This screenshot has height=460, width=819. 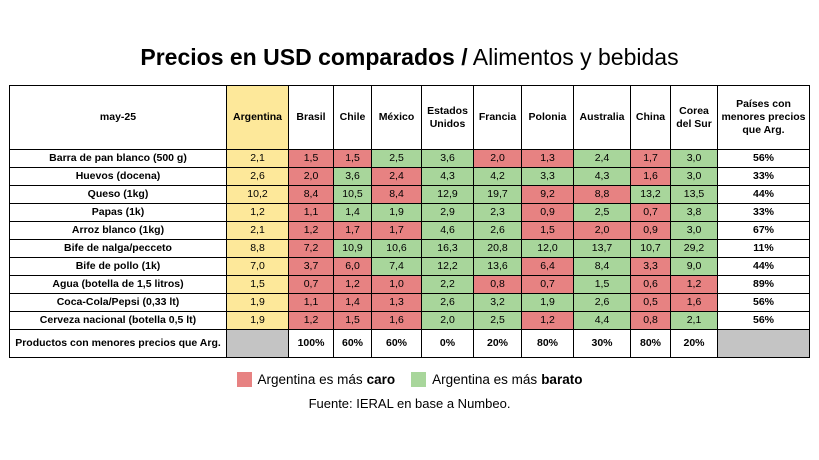 I want to click on value-cell: 2,1, so click(x=694, y=320).